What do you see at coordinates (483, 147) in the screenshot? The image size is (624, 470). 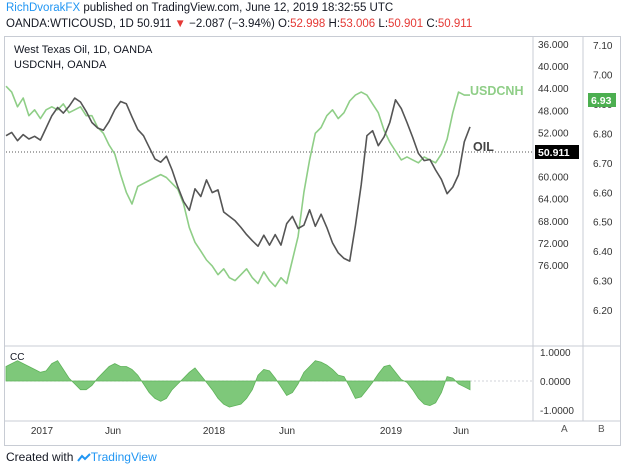 I see `oil-annotation: OIL` at bounding box center [483, 147].